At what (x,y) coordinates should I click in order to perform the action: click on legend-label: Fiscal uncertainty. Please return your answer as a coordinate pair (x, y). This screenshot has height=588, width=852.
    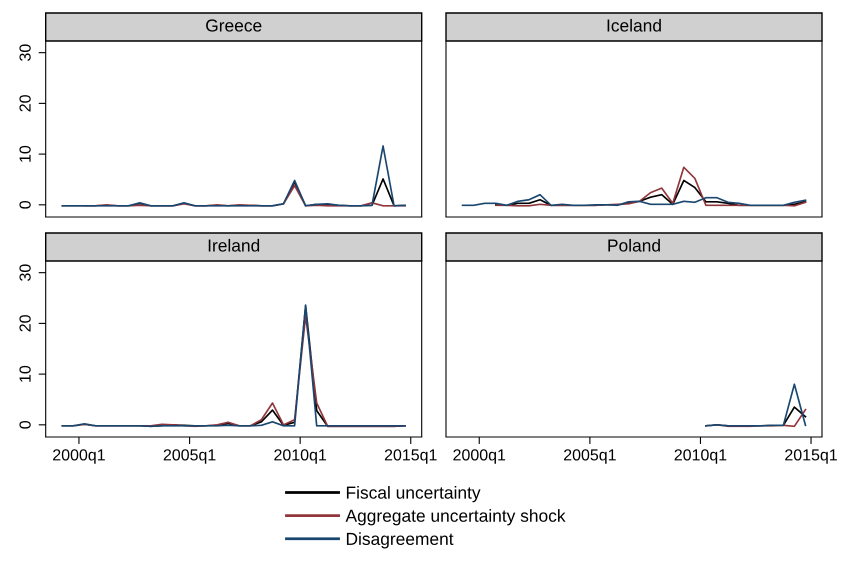
    Looking at the image, I should click on (413, 494).